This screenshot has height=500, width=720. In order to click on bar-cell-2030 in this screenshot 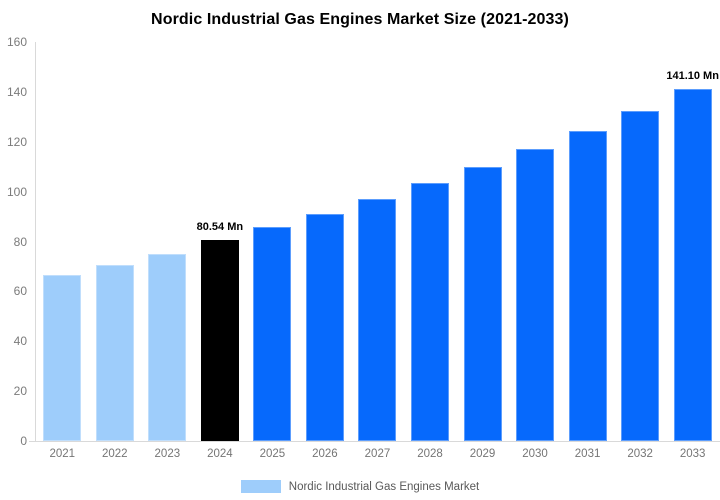, I will do `click(535, 241)`.